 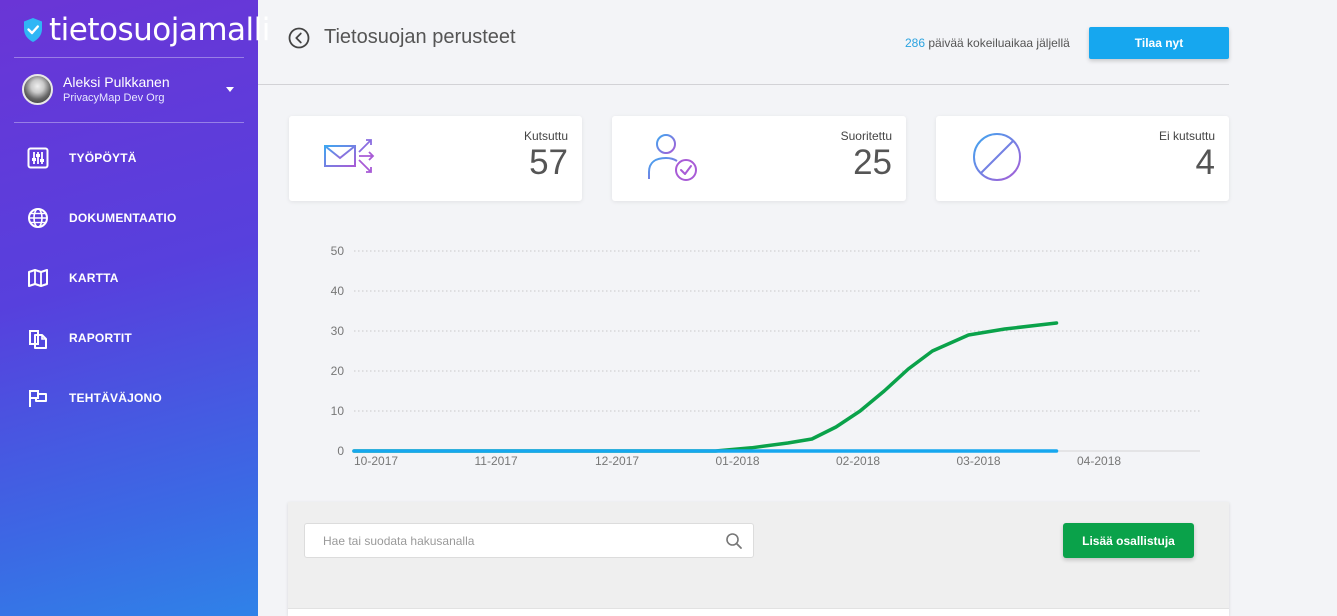 I want to click on stat-label: Kutsuttu, so click(x=545, y=136).